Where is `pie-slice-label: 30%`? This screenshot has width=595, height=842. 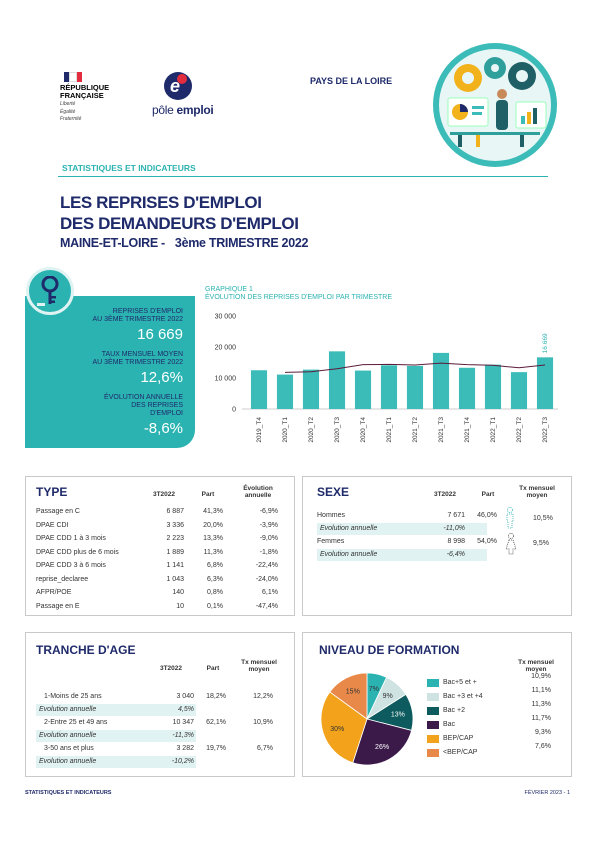
pie-slice-label: 30% is located at coordinates (337, 729).